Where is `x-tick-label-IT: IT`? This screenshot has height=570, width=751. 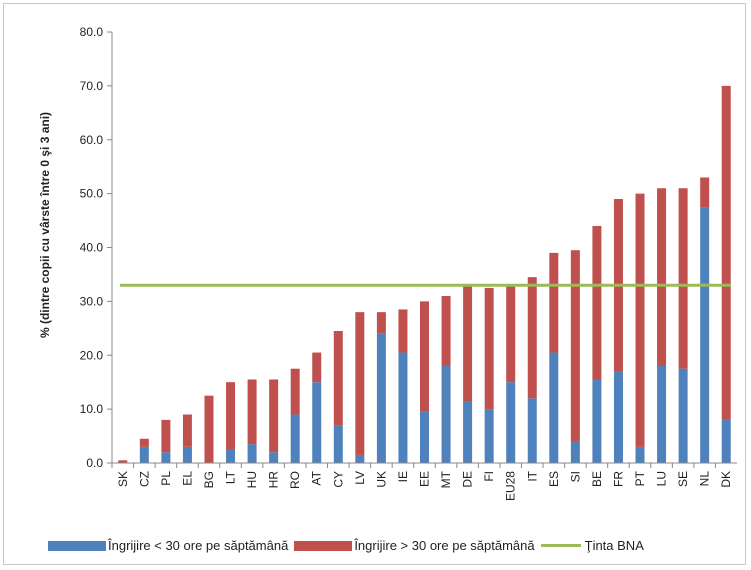 x-tick-label-IT: IT is located at coordinates (532, 475).